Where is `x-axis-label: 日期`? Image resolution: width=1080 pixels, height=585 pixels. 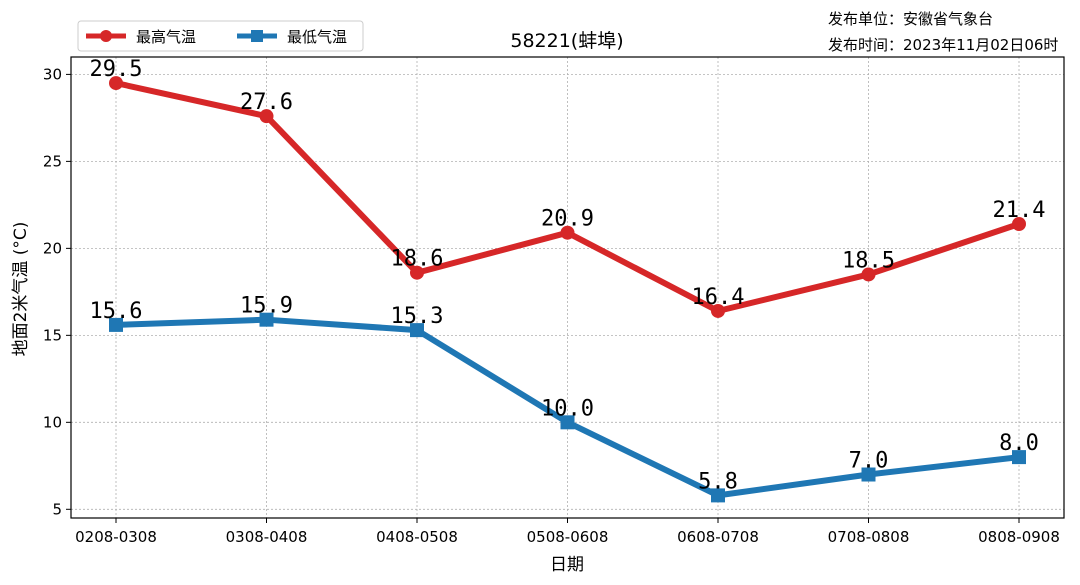
x-axis-label: 日期 is located at coordinates (567, 565).